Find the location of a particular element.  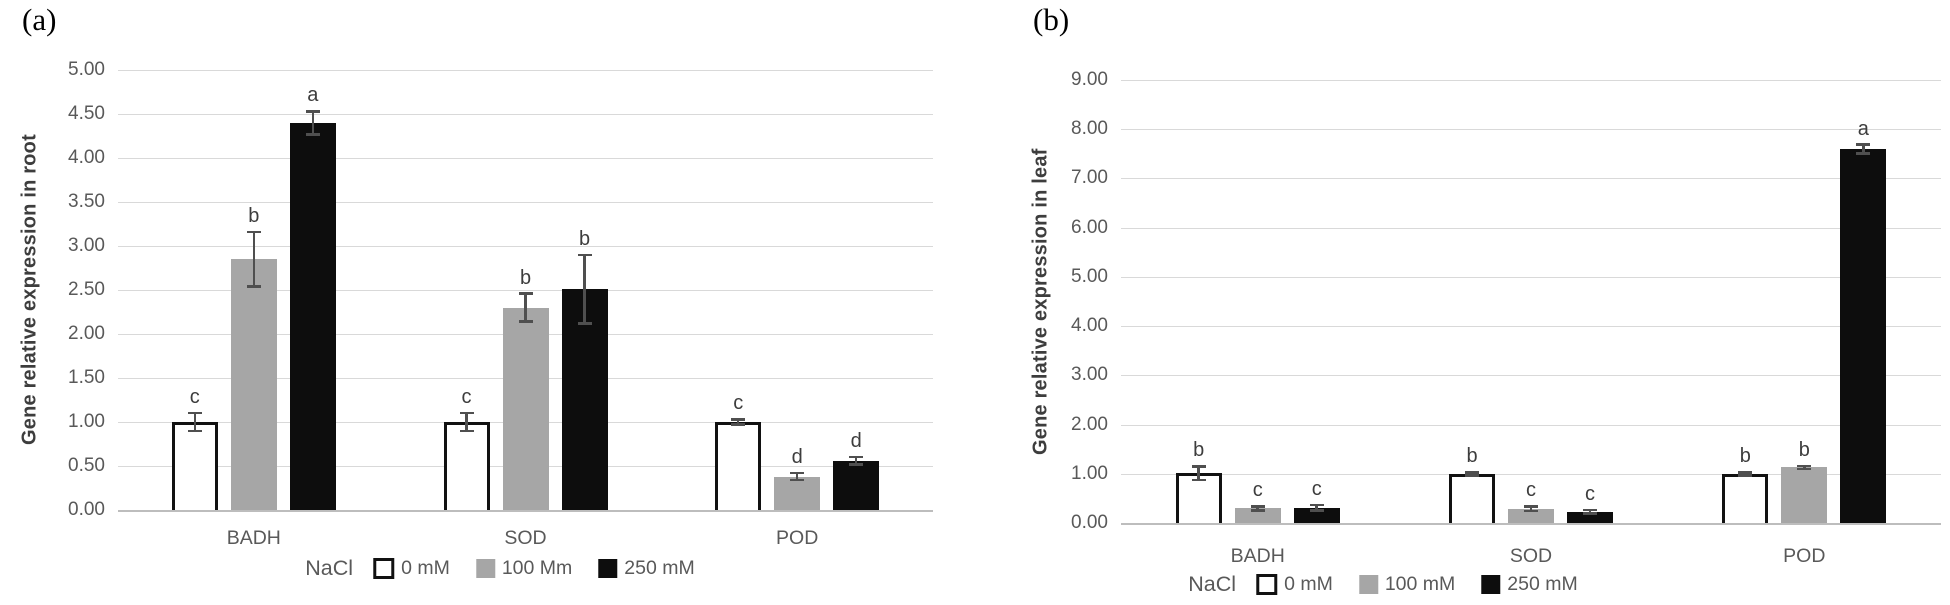

y-tick-label: 4.50 is located at coordinates (86, 113).